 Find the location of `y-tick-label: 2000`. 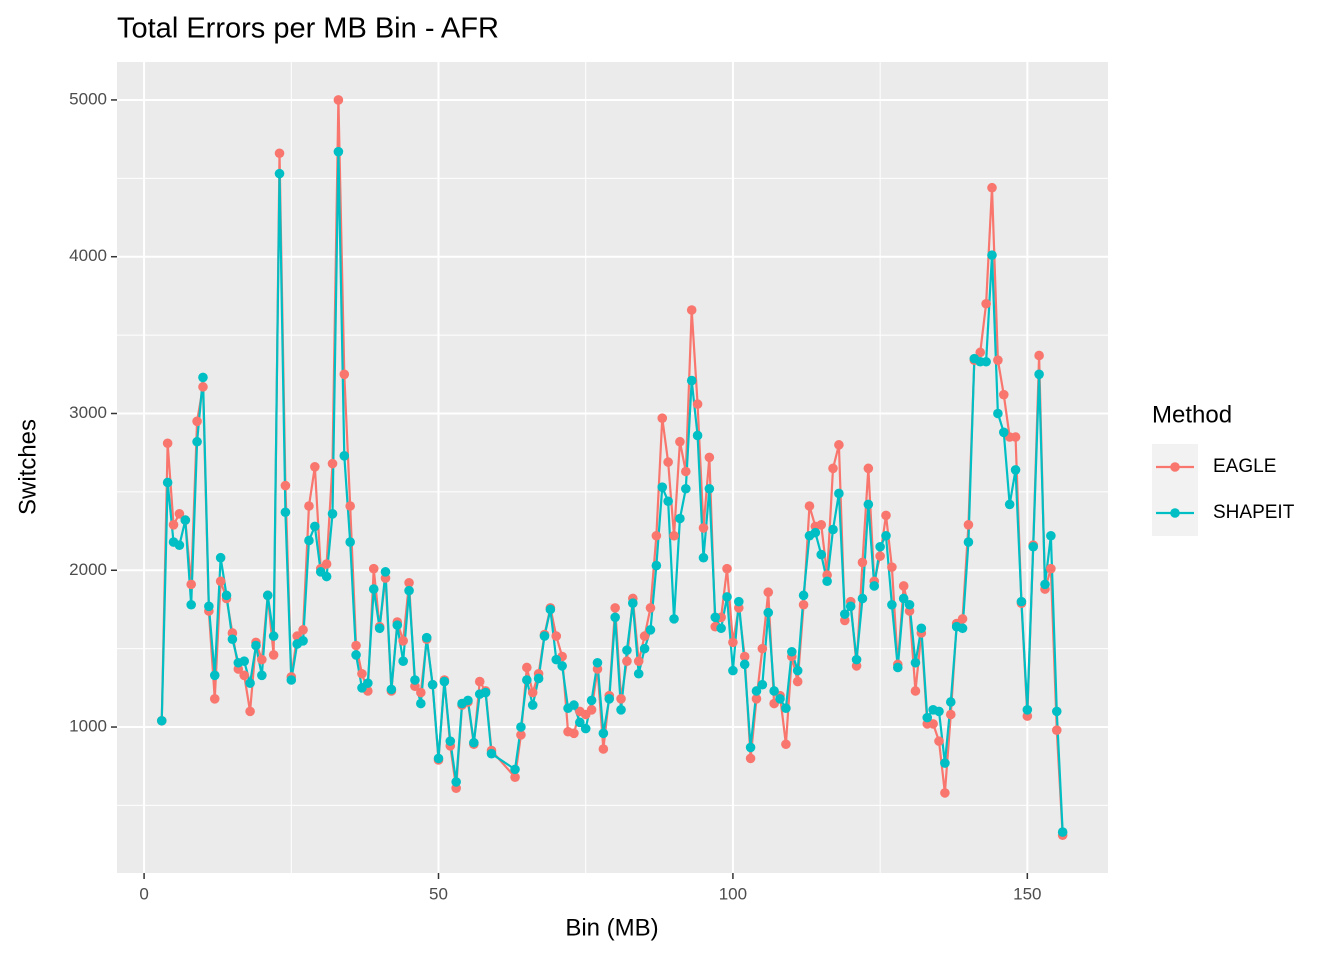

y-tick-label: 2000 is located at coordinates (88, 569).